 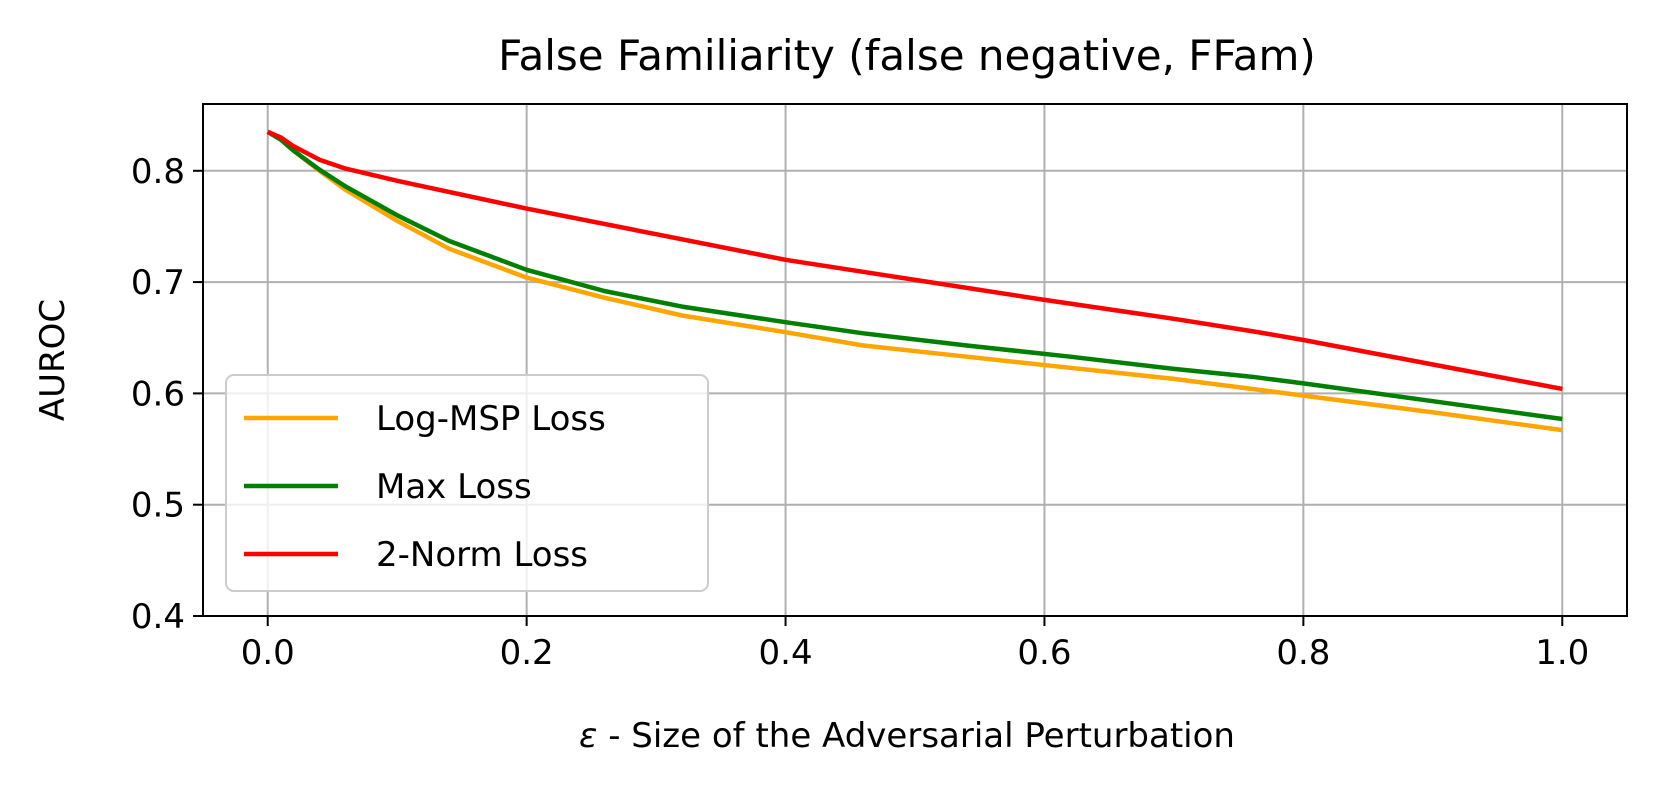 I want to click on y-tick-label: 0.4, so click(x=158, y=617).